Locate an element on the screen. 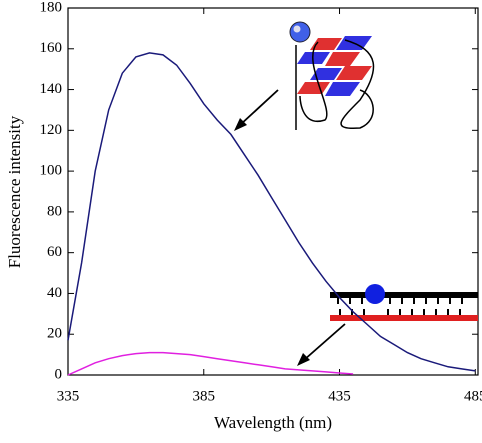 The width and height of the screenshot is (482, 443). y-tick-label: 60 is located at coordinates (54, 252).